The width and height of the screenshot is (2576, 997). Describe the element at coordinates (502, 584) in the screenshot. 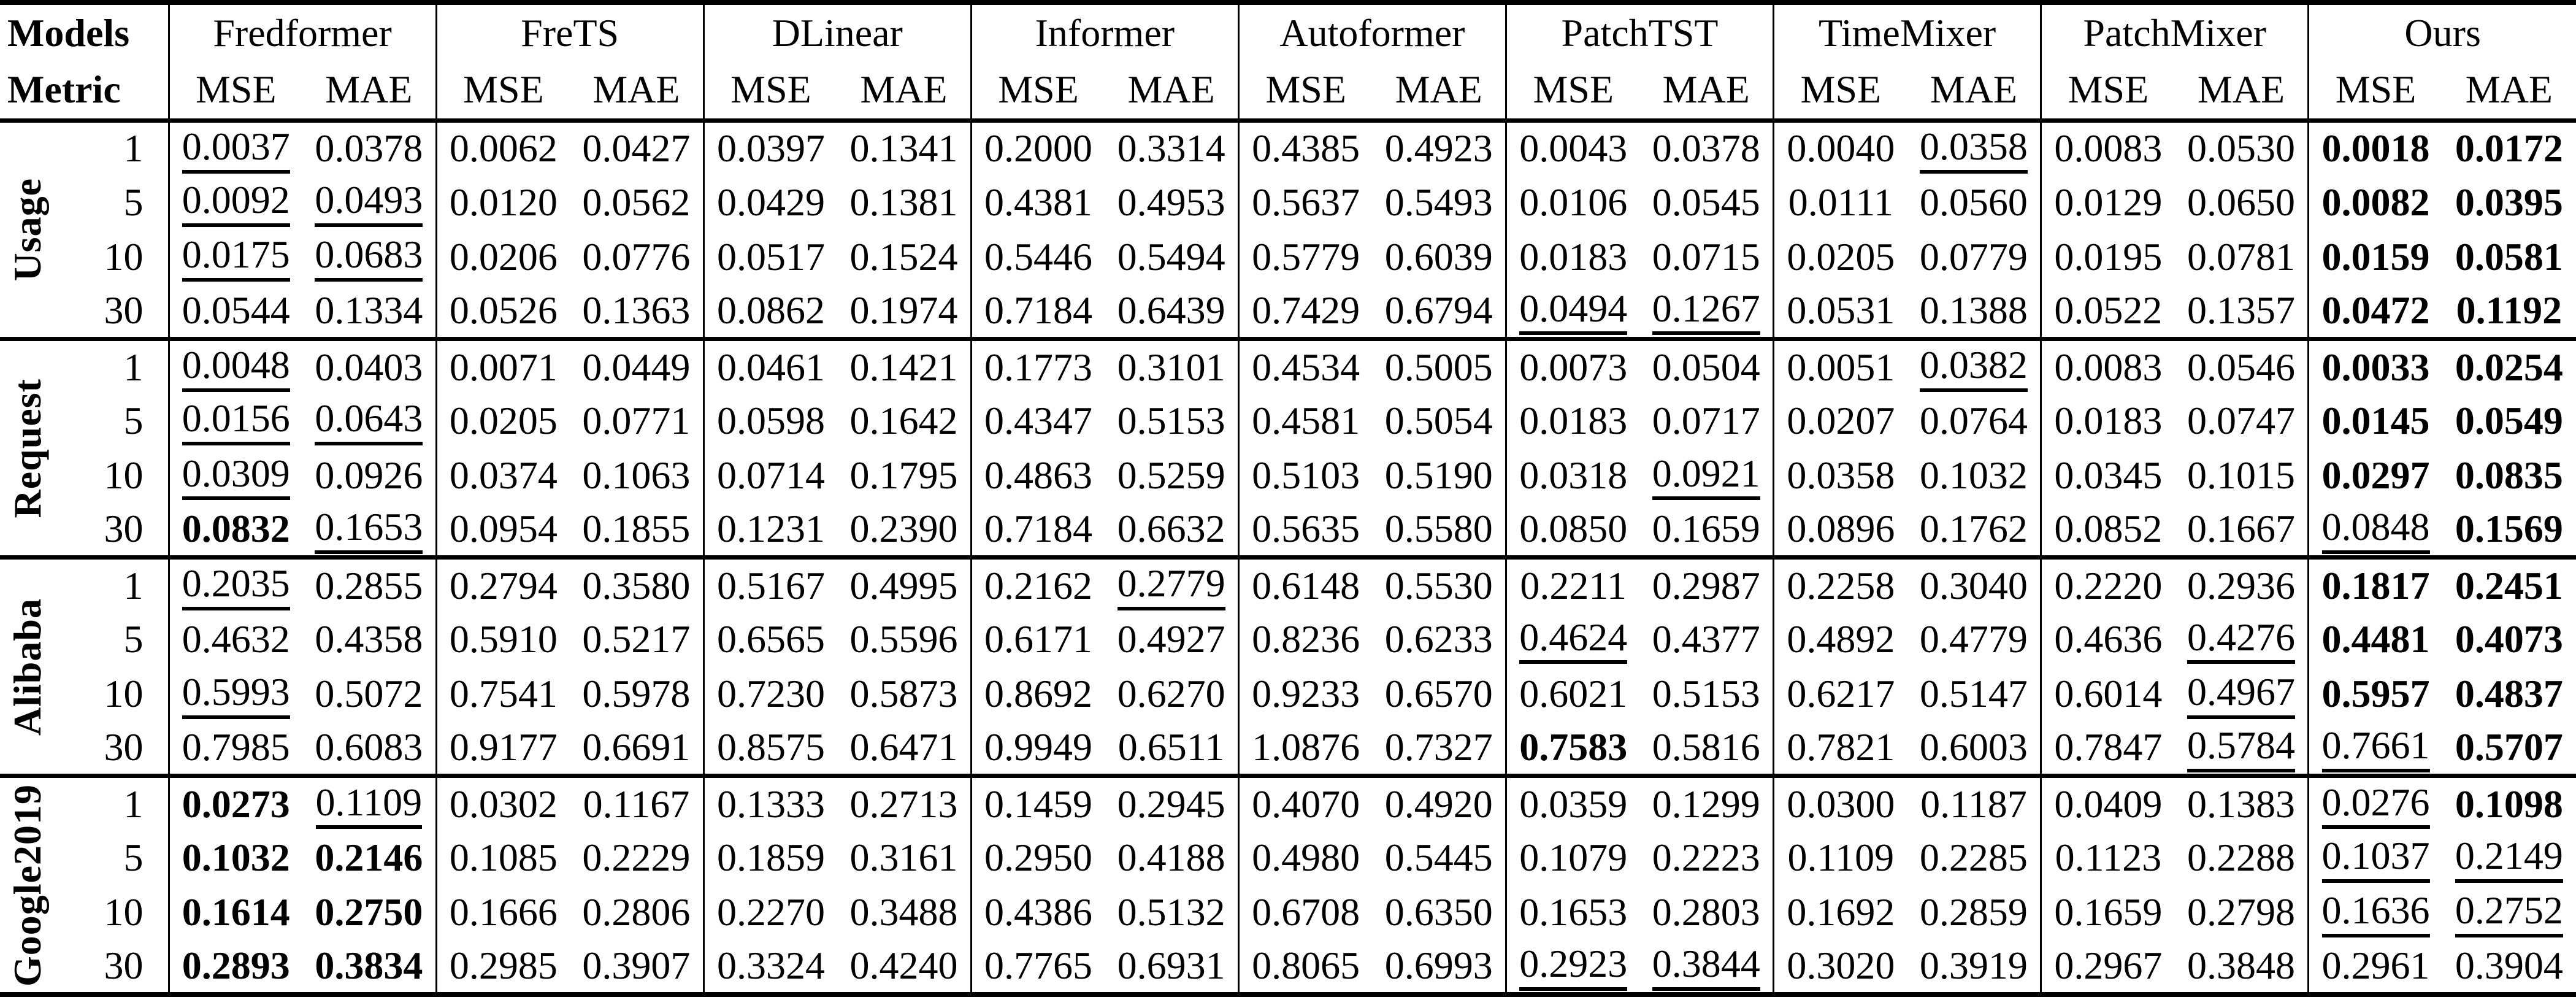

I see `value-cell: 0.2794` at that location.